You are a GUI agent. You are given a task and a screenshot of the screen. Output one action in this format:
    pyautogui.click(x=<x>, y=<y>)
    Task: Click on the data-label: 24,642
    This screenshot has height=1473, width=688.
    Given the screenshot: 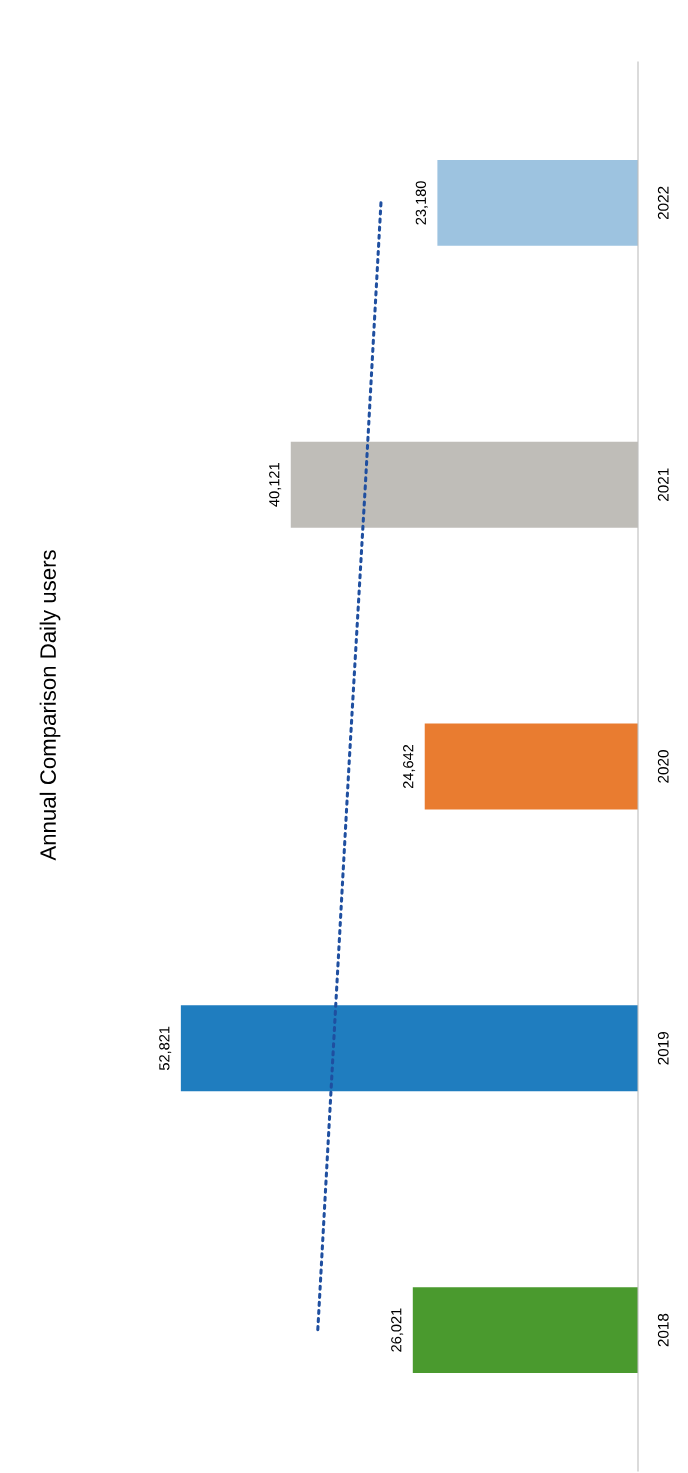 What is the action you would take?
    pyautogui.click(x=409, y=766)
    